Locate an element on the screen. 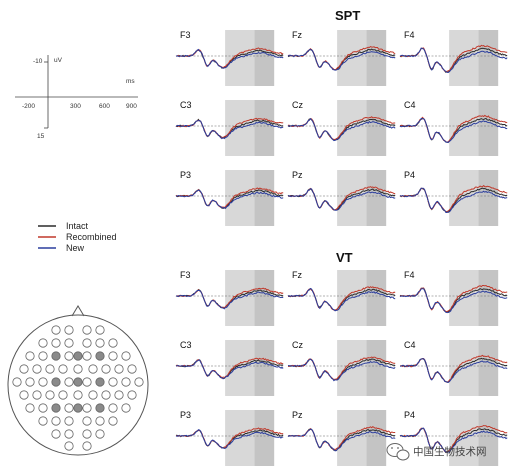 The image size is (520, 474). panel-vt-cz: Cz is located at coordinates (341, 368).